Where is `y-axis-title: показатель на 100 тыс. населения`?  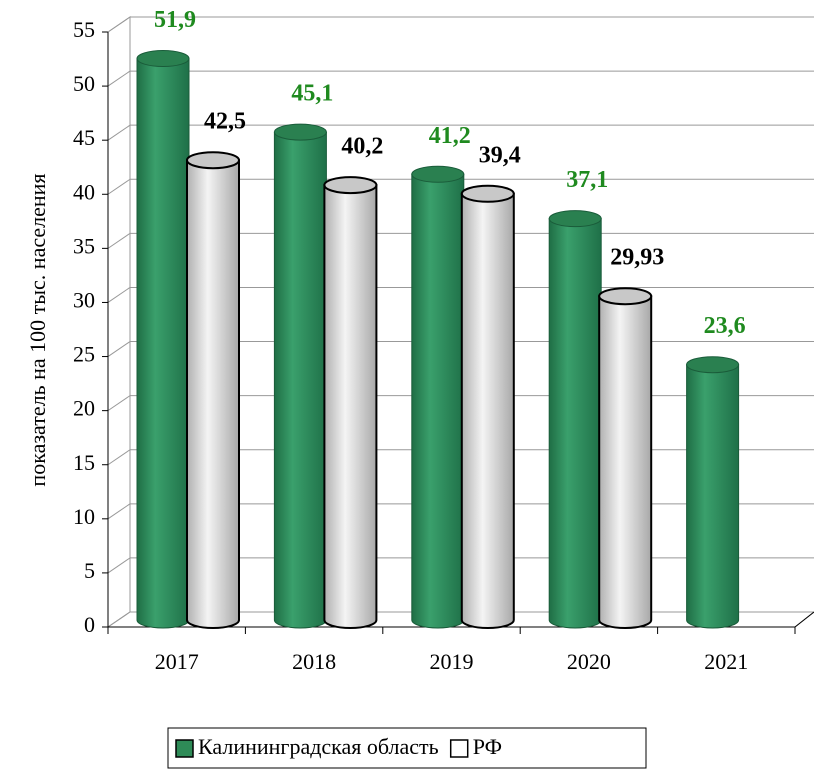
y-axis-title: показатель на 100 тыс. населения is located at coordinates (37, 329).